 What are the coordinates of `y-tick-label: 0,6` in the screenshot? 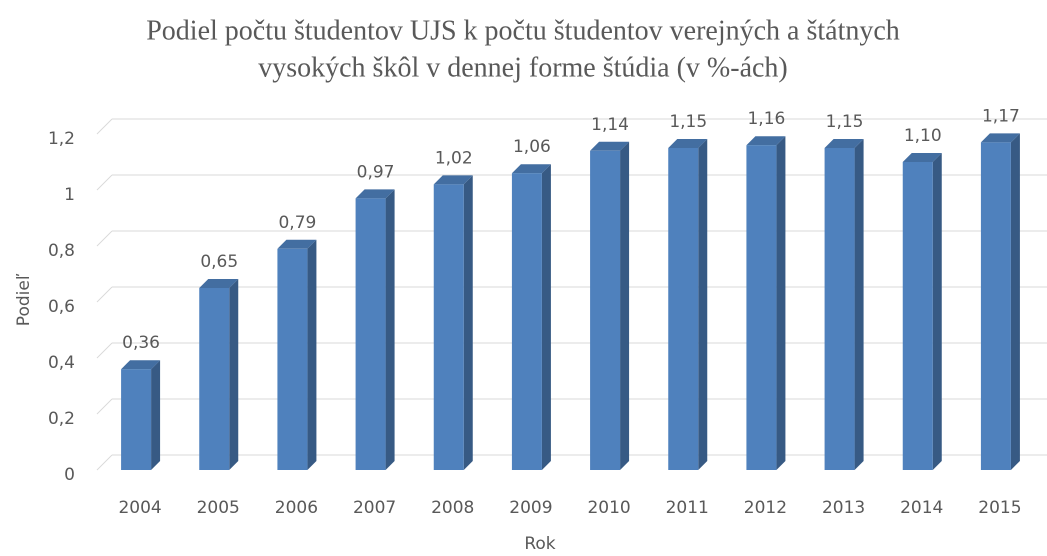 It's located at (61, 307).